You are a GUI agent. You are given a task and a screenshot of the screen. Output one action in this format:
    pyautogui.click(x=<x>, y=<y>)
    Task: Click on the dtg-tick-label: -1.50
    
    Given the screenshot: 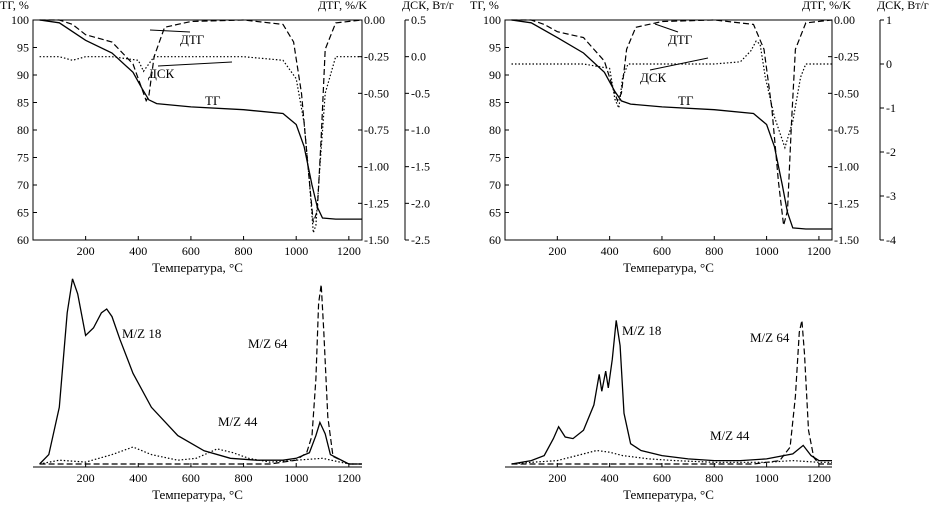 What is the action you would take?
    pyautogui.click(x=846, y=240)
    